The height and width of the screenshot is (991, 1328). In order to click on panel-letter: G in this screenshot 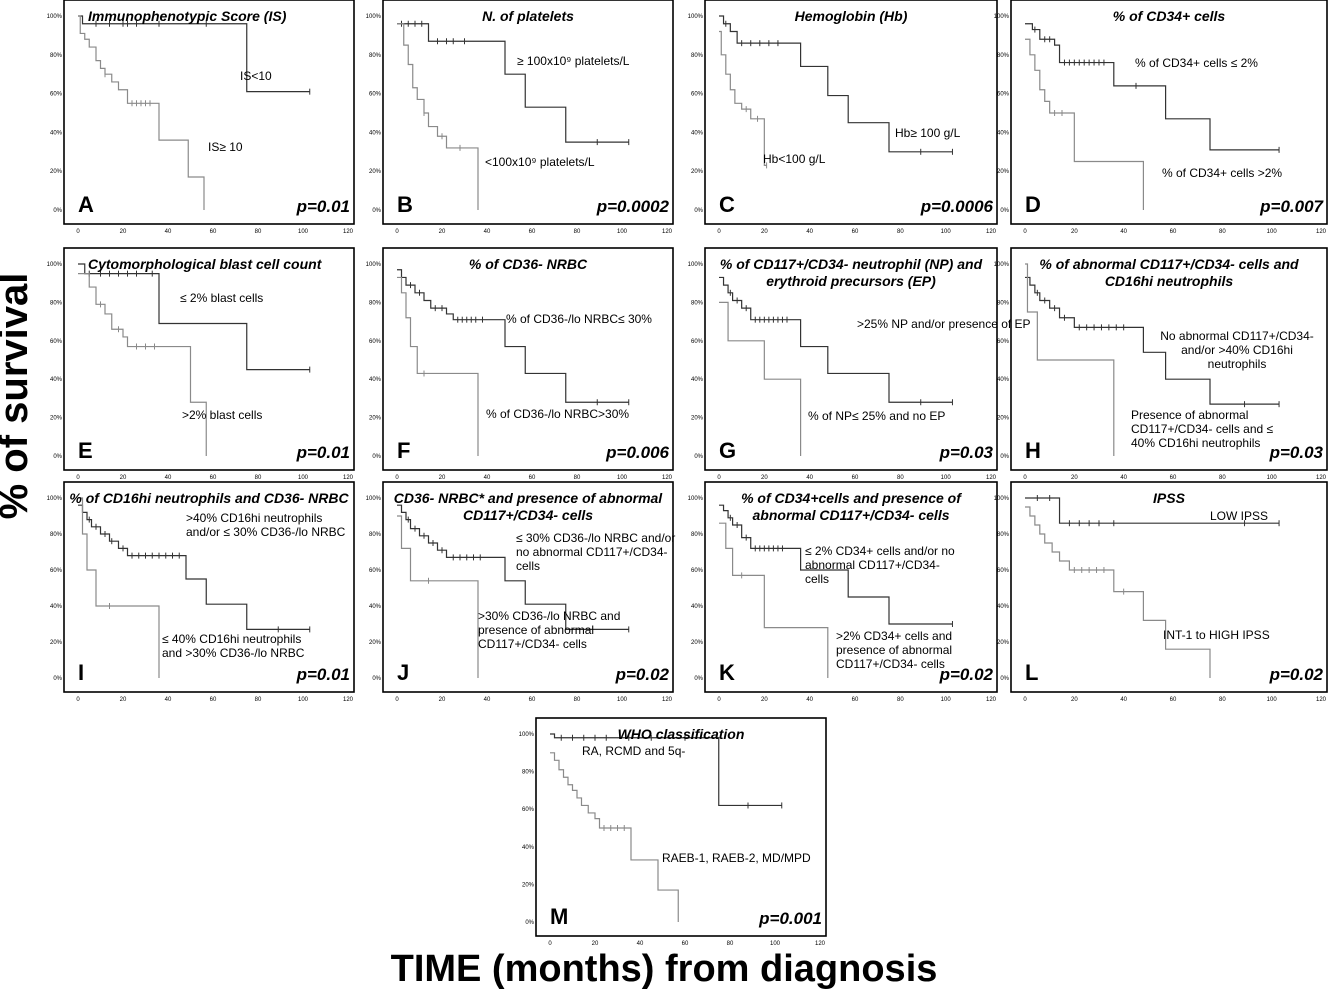, I will do `click(727, 450)`.